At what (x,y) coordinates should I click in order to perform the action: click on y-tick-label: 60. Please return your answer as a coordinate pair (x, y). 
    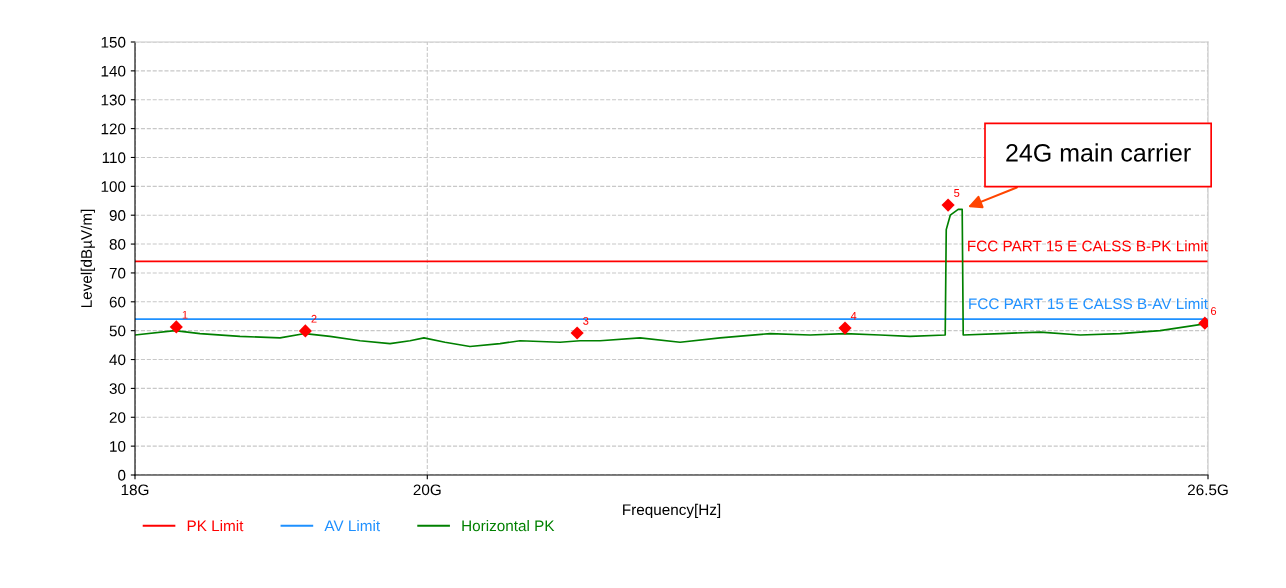
    Looking at the image, I should click on (117, 302).